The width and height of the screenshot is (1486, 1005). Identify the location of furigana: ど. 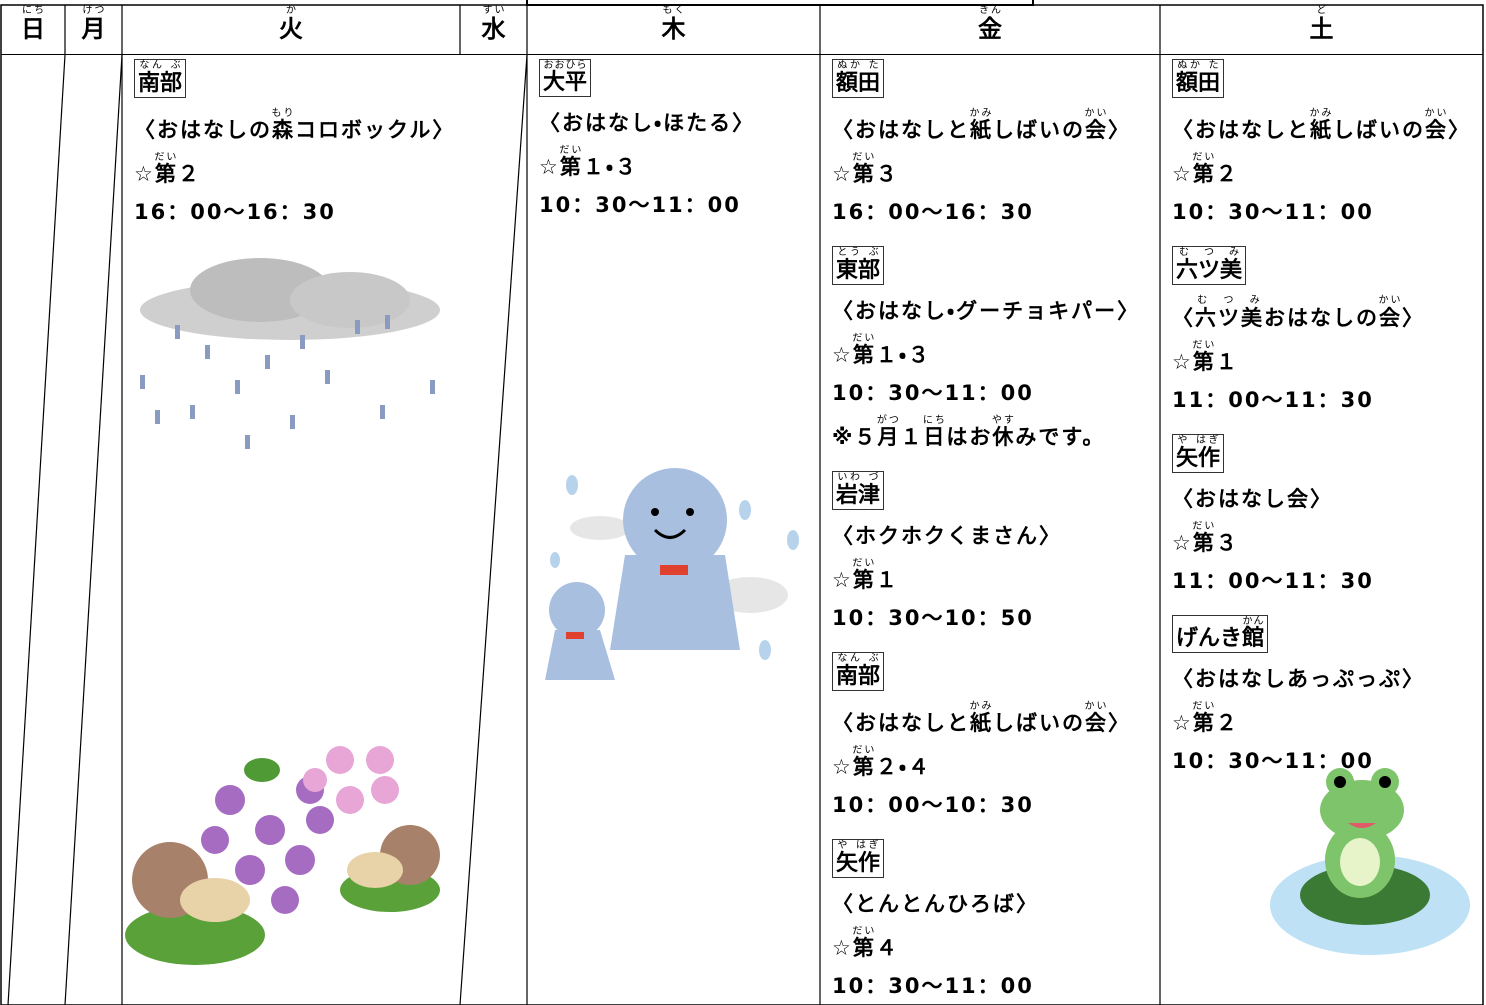
(1321, 10).